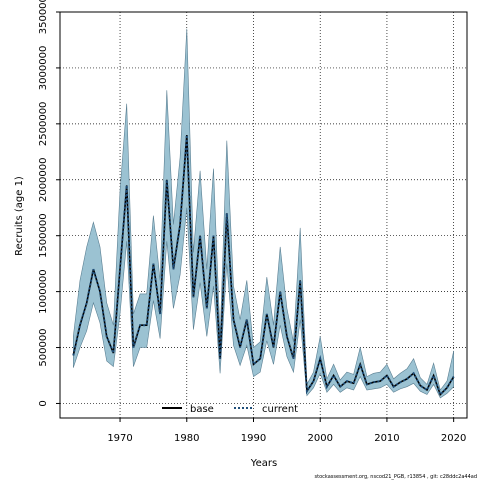 Image resolution: width=480 pixels, height=480 pixels. What do you see at coordinates (263, 463) in the screenshot?
I see `x-axis-title: Years` at bounding box center [263, 463].